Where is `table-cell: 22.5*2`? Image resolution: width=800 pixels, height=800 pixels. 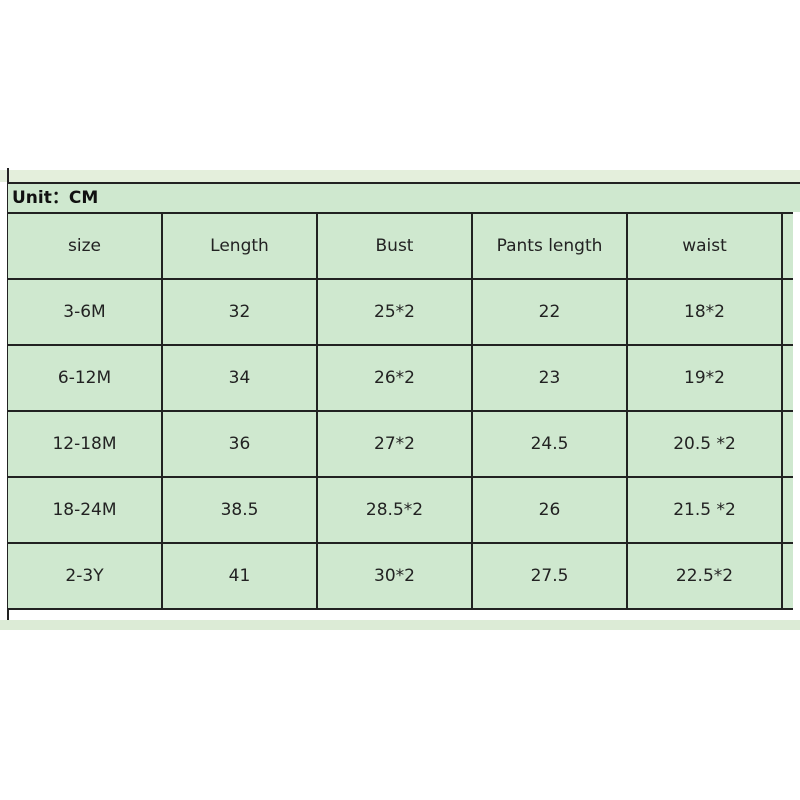
table-cell: 22.5*2 is located at coordinates (704, 576).